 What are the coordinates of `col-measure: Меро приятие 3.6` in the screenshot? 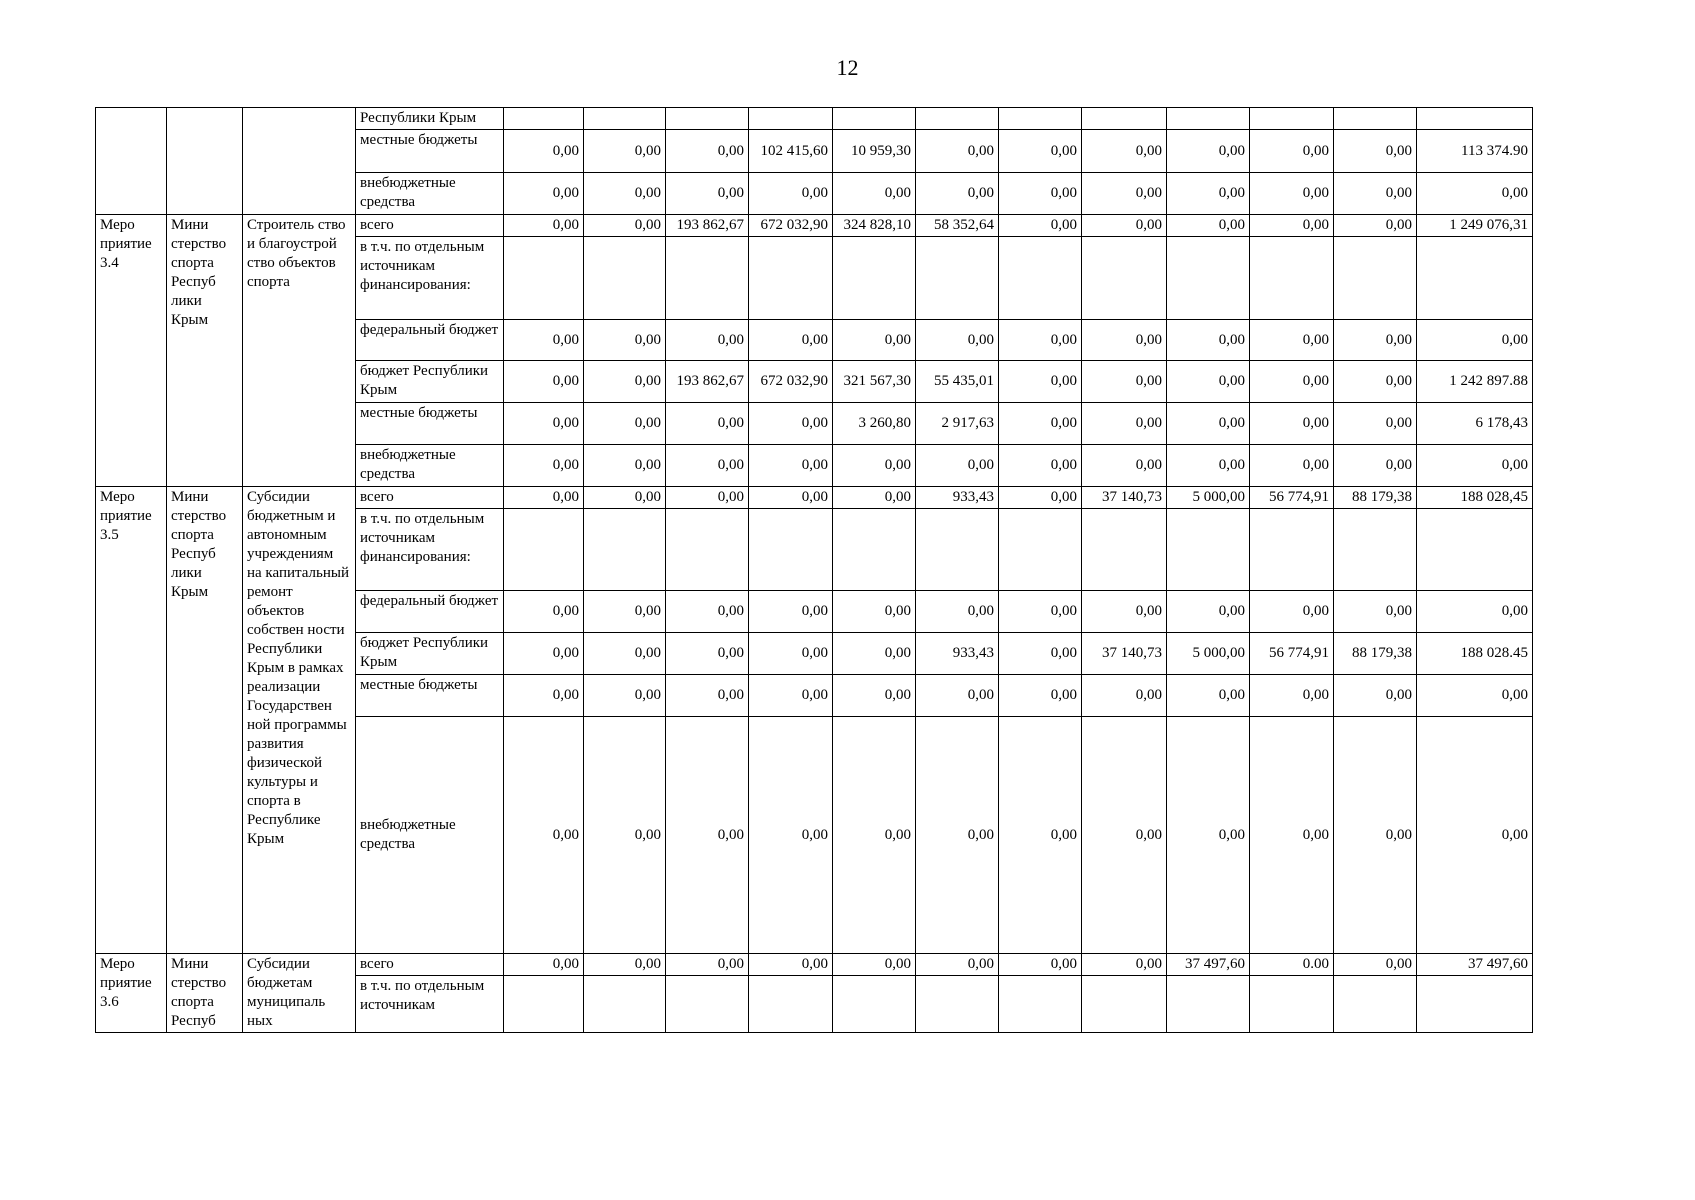 It's located at (131, 993).